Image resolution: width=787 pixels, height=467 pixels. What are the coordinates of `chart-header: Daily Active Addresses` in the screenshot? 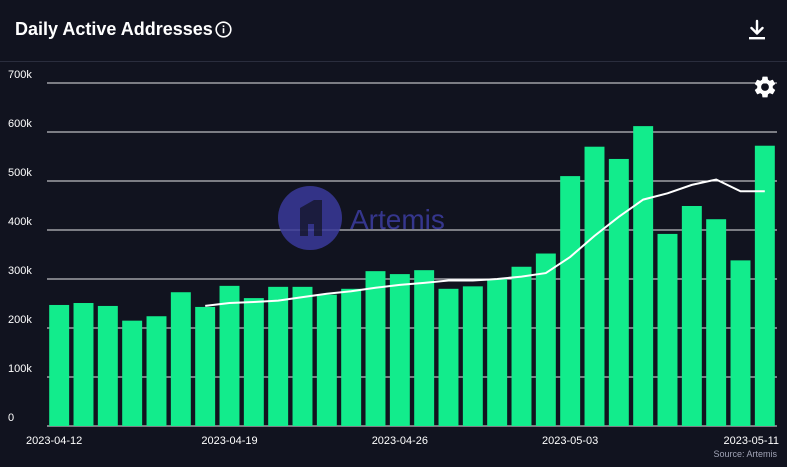 It's located at (393, 31).